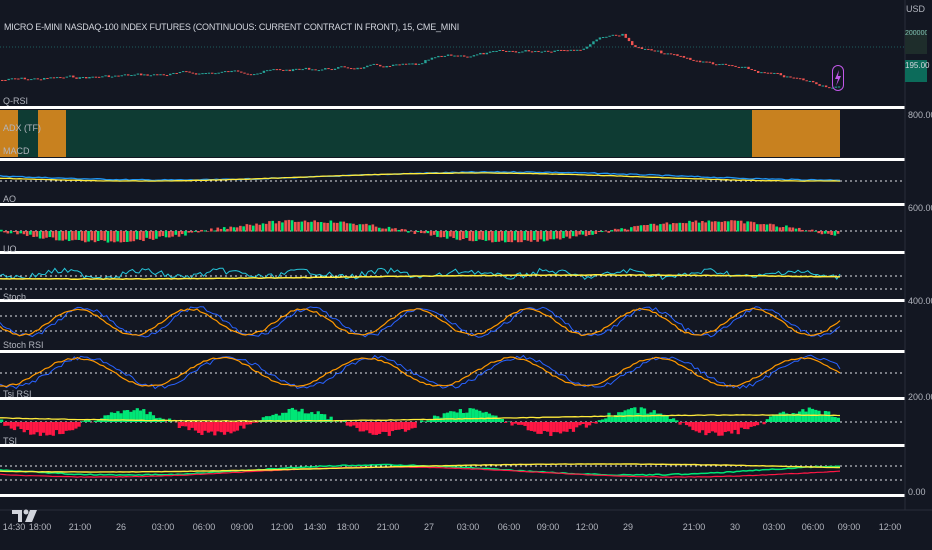 Image resolution: width=932 pixels, height=550 pixels. What do you see at coordinates (917, 71) in the screenshot?
I see `last-price-label: 195.00` at bounding box center [917, 71].